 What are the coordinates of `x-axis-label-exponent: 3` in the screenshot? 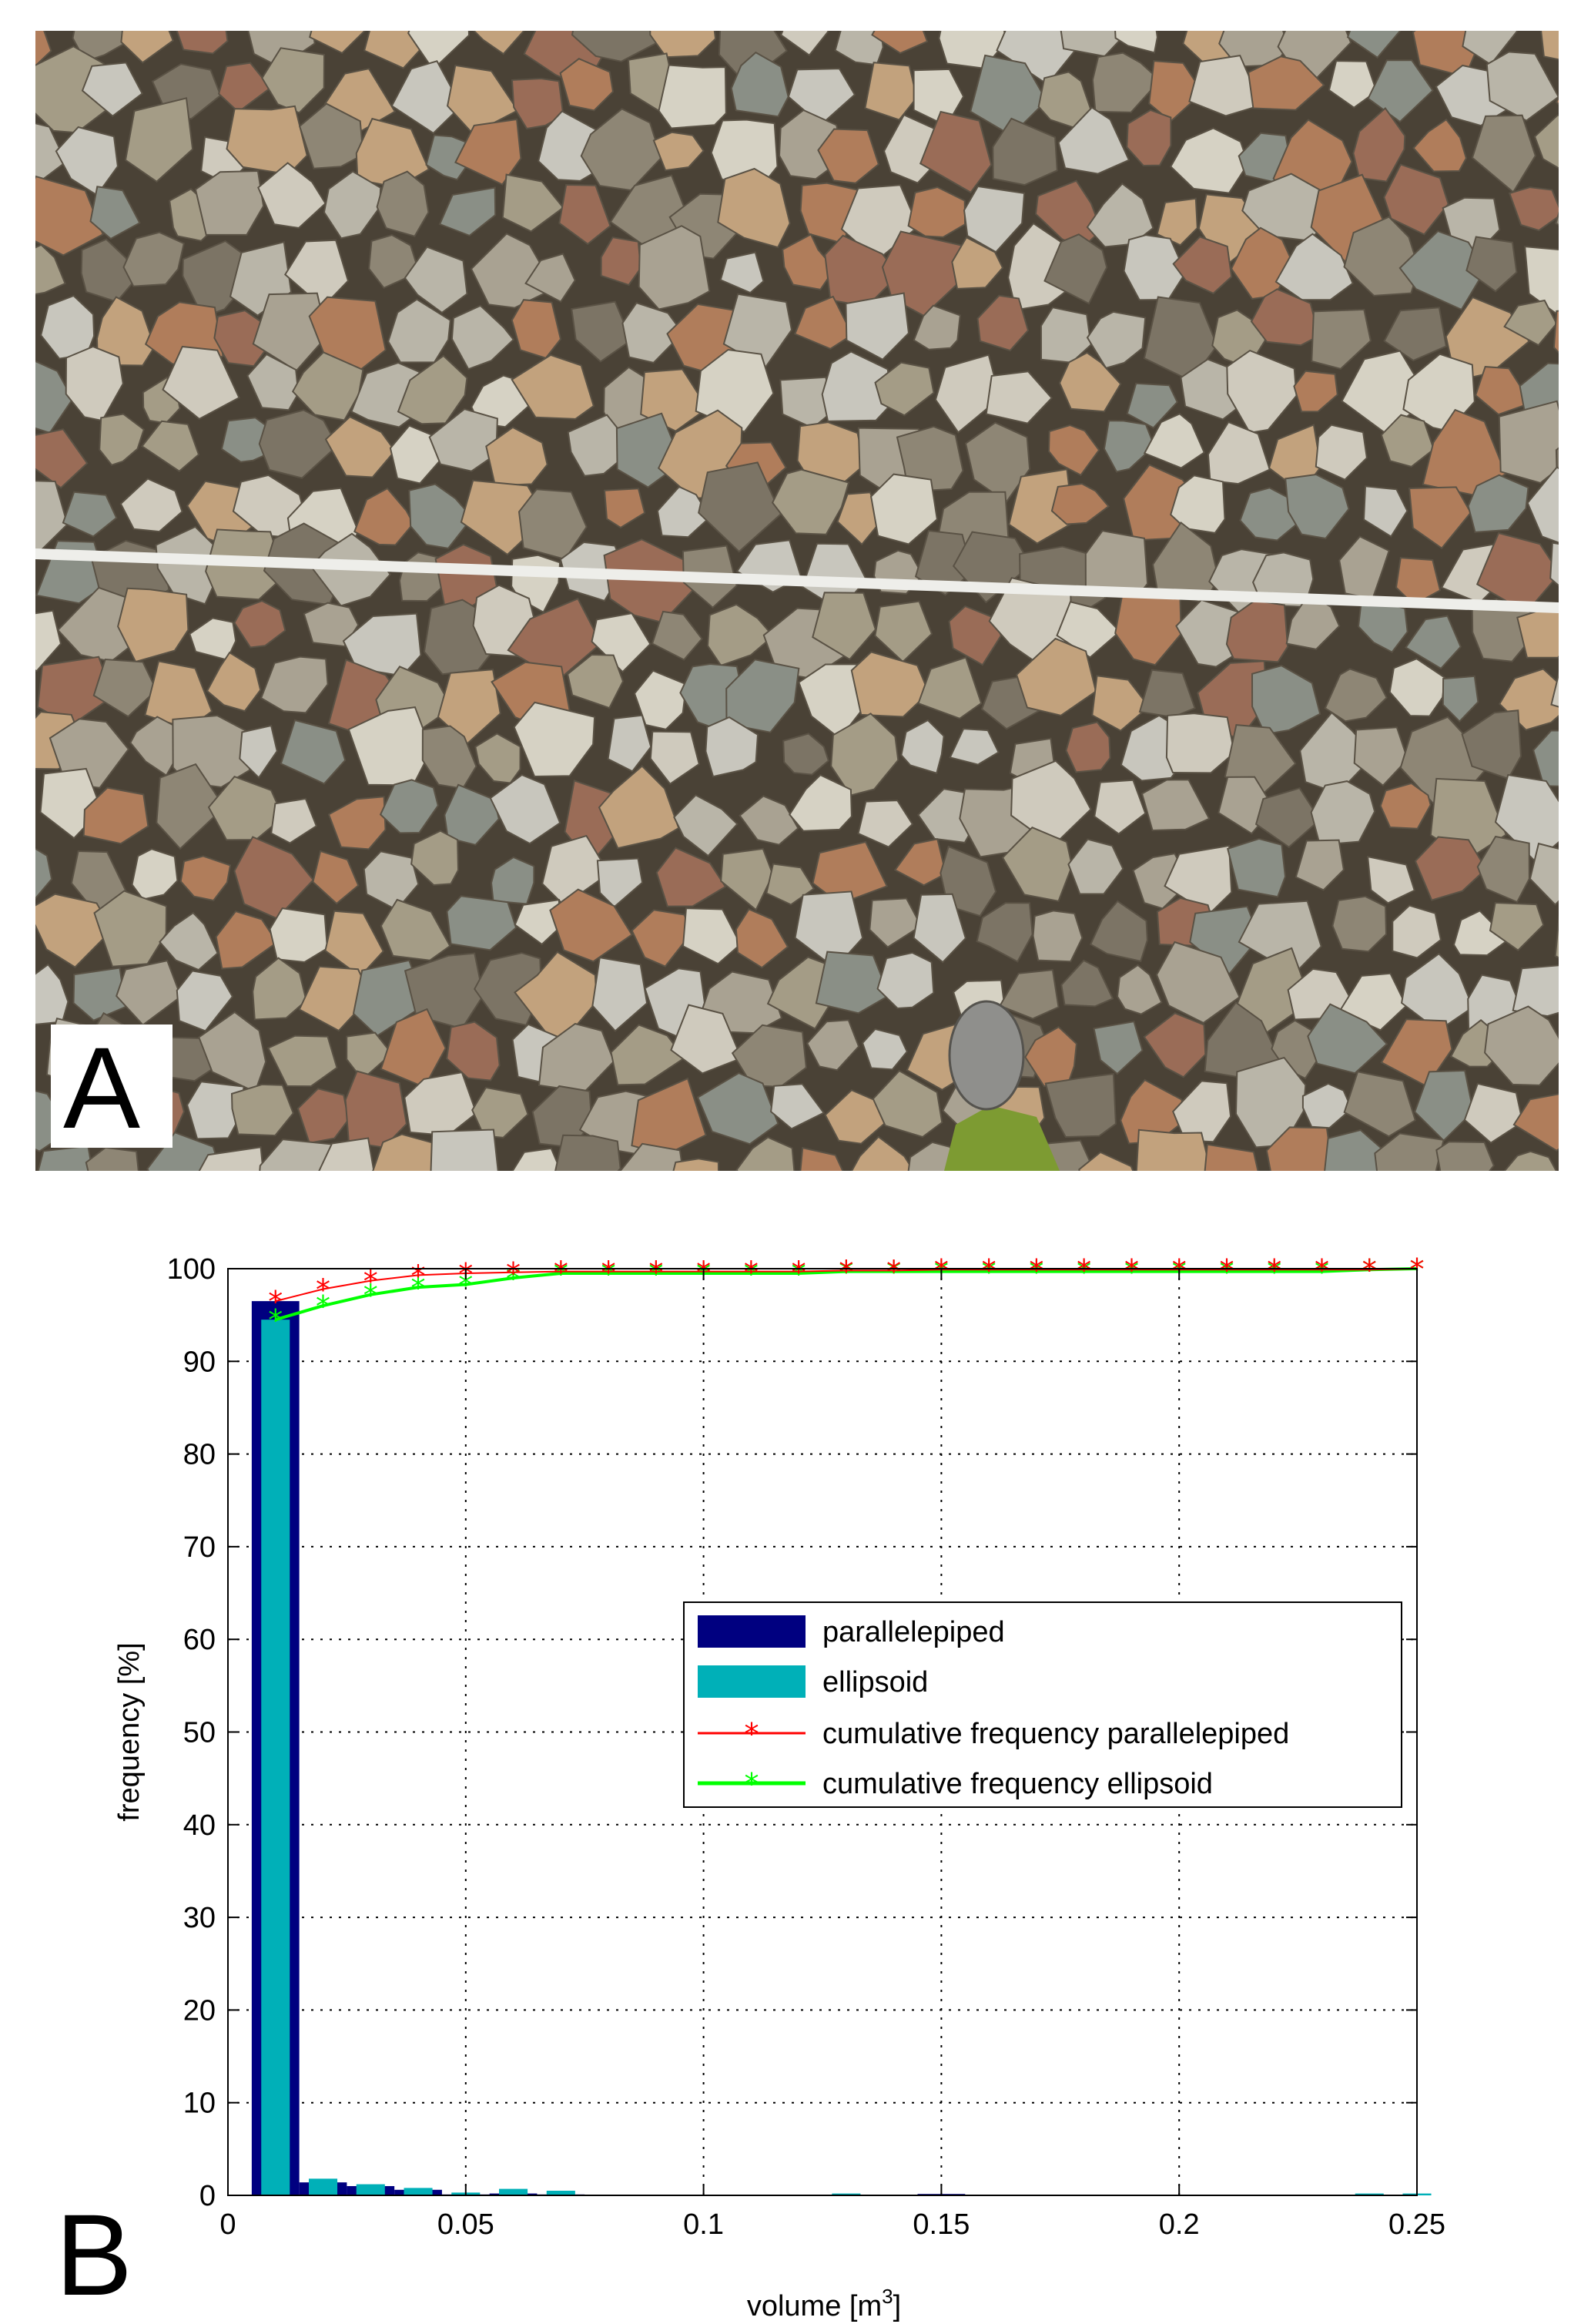 It's located at (887, 2296).